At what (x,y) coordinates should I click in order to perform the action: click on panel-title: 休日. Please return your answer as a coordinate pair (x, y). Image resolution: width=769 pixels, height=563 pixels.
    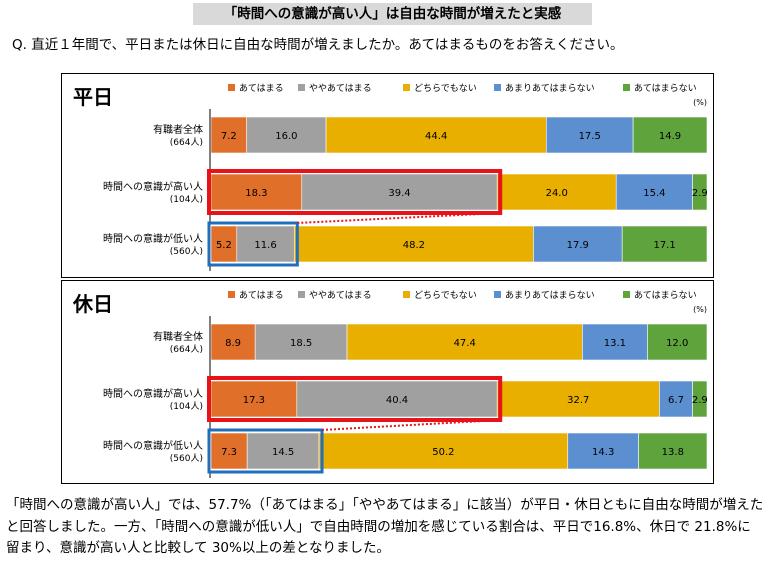
    Looking at the image, I should click on (92, 304).